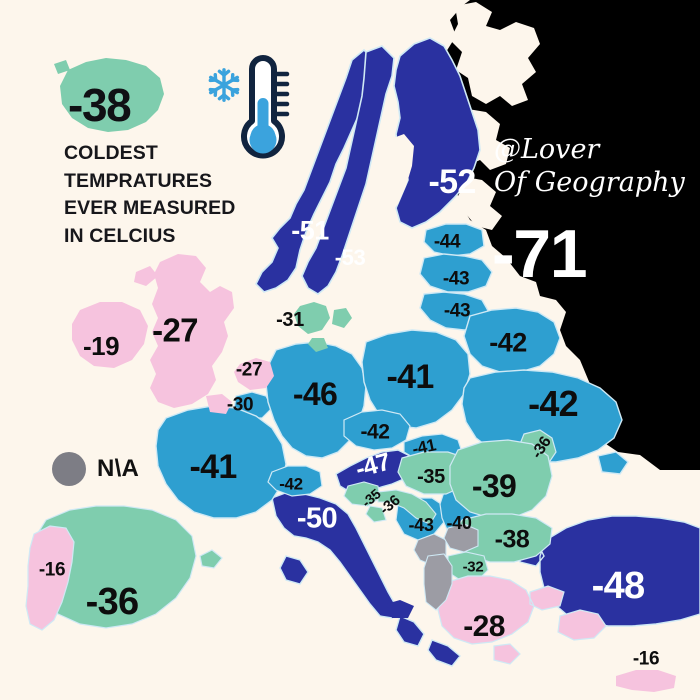 This screenshot has height=700, width=700. What do you see at coordinates (452, 182) in the screenshot?
I see `map-label-finland: -52` at bounding box center [452, 182].